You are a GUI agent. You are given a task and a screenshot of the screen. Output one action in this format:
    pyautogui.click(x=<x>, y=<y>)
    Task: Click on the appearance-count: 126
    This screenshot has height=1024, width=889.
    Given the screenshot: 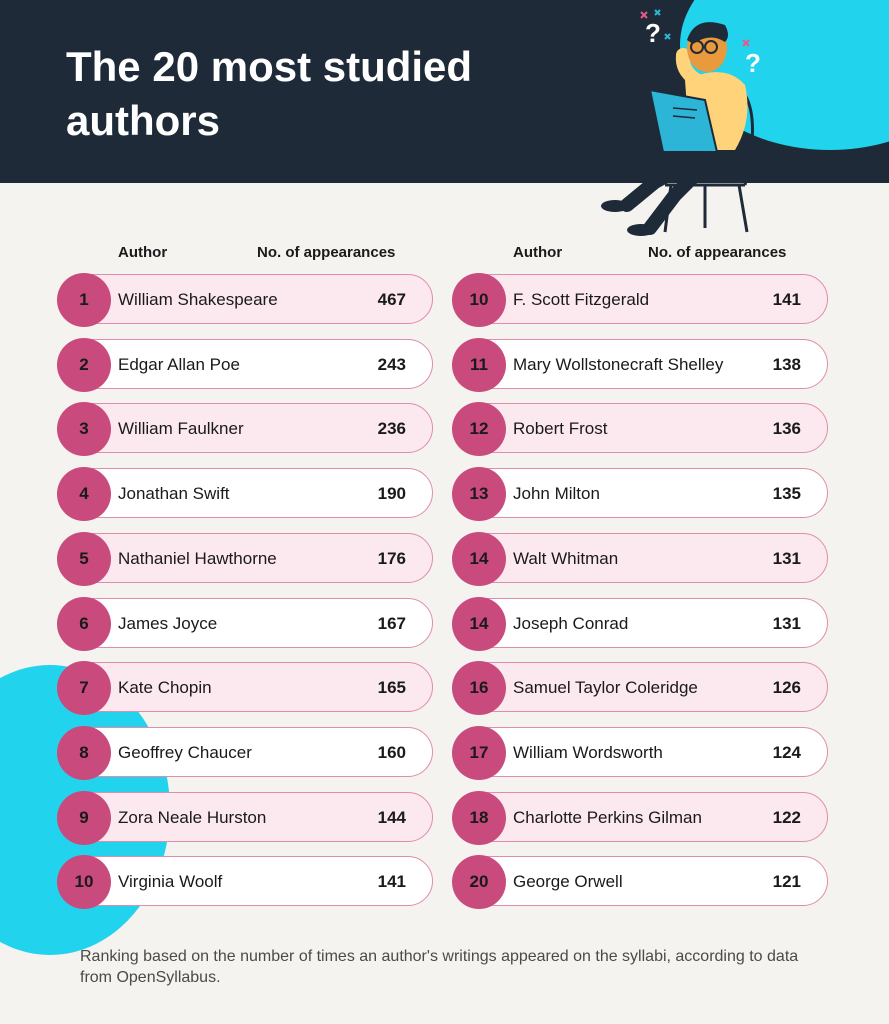 What is the action you would take?
    pyautogui.click(x=786, y=688)
    